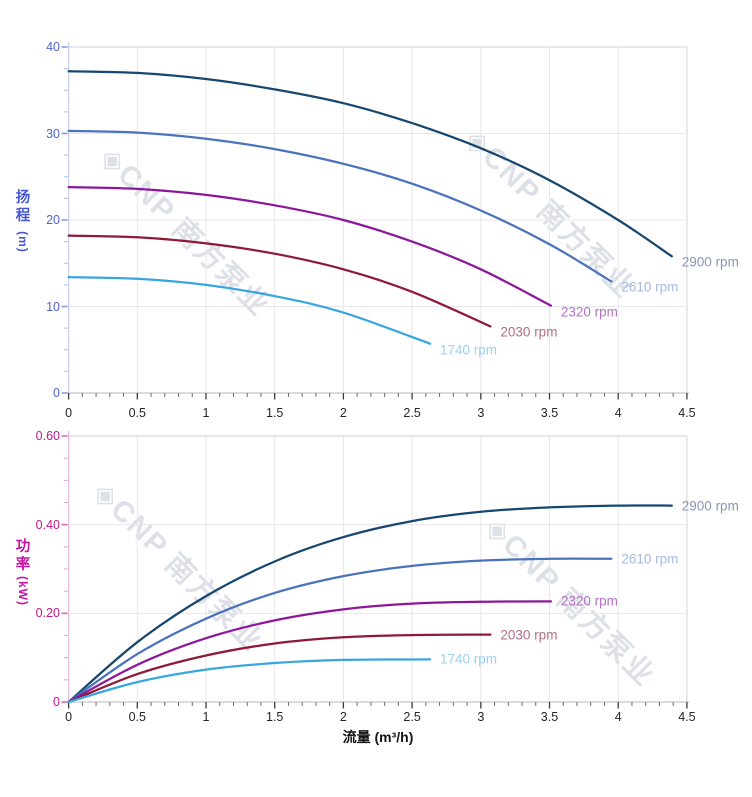  Describe the element at coordinates (22, 242) in the screenshot. I see `head-axis-unit: (m)` at that location.